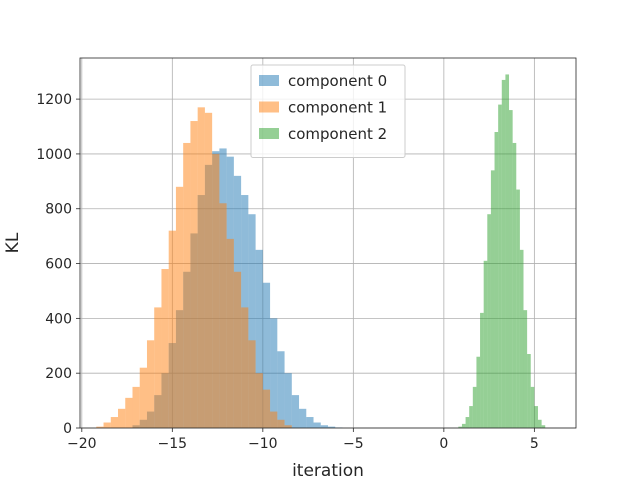  Describe the element at coordinates (67, 429) in the screenshot. I see `y-tick-label: 0` at that location.